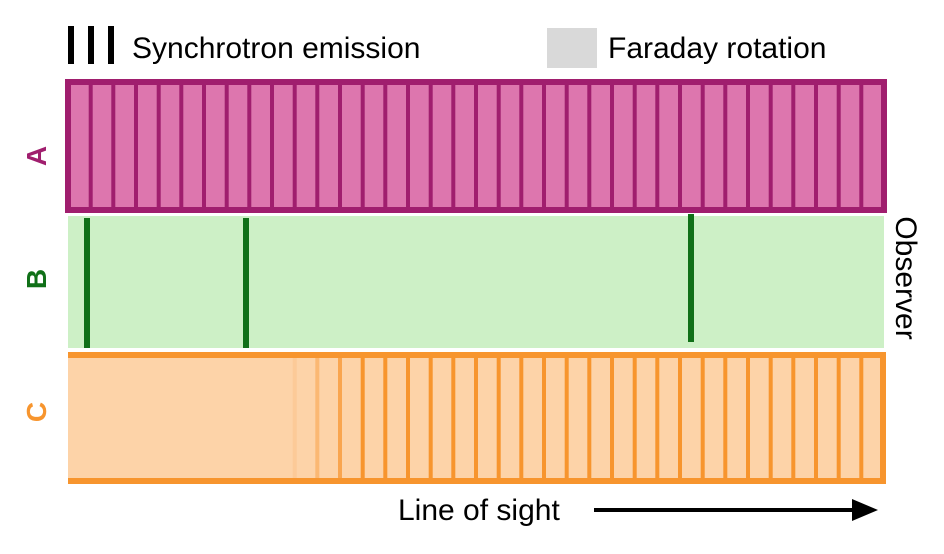  What do you see at coordinates (447, 47) in the screenshot?
I see `legend: Synchrotron emission Faraday rotation` at bounding box center [447, 47].